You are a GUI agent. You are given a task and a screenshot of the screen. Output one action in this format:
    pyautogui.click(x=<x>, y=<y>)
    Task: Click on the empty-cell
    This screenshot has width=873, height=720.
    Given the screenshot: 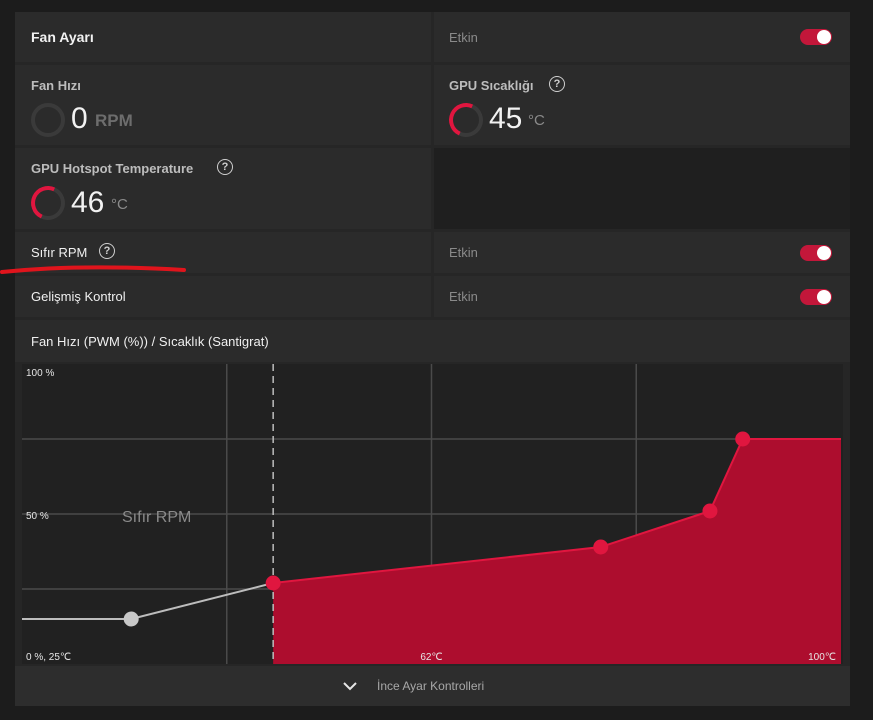 What is the action you would take?
    pyautogui.click(x=642, y=188)
    